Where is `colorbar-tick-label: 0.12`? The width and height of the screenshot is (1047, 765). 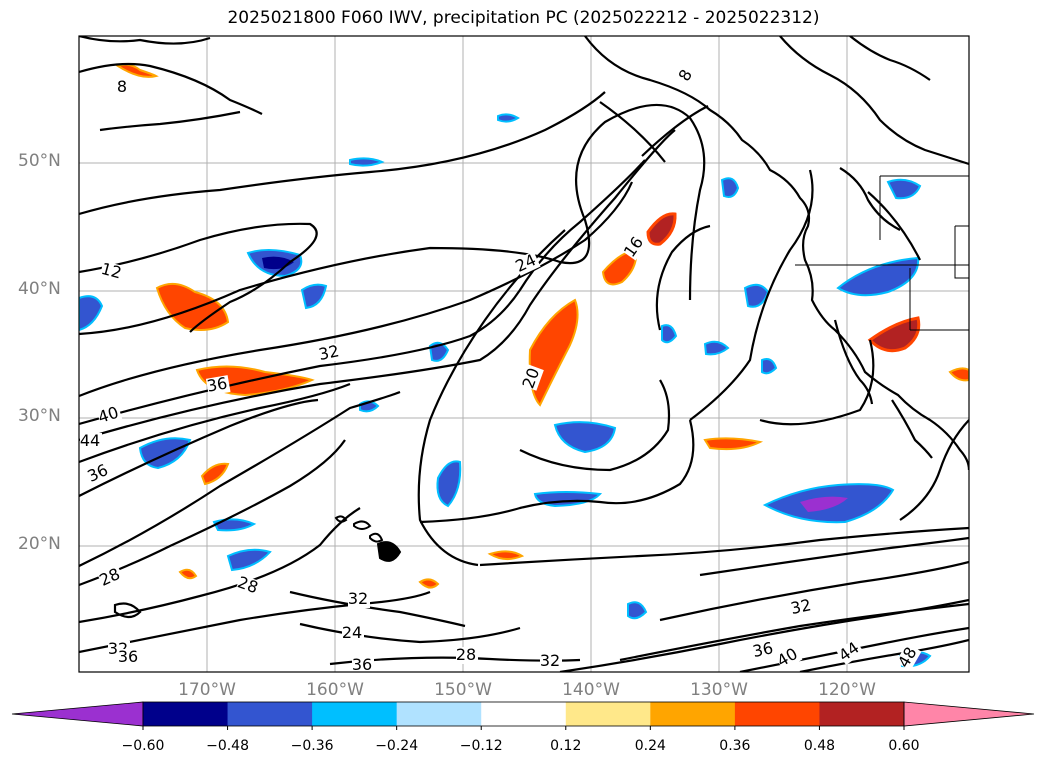 colorbar-tick-label: 0.12 is located at coordinates (566, 746).